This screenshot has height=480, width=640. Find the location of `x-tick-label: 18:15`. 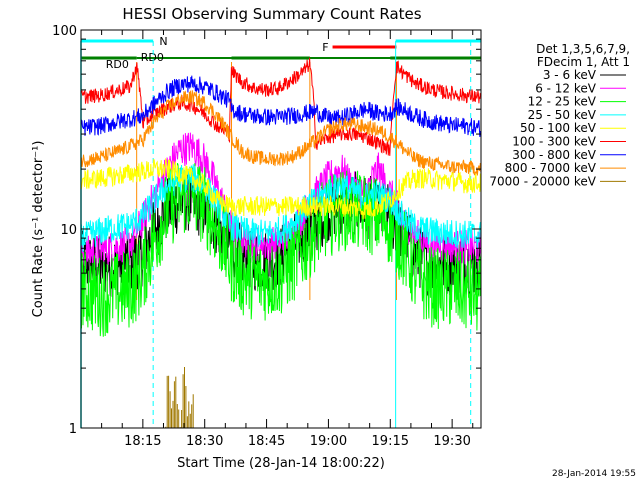

x-tick-label: 18:15 is located at coordinates (142, 441).